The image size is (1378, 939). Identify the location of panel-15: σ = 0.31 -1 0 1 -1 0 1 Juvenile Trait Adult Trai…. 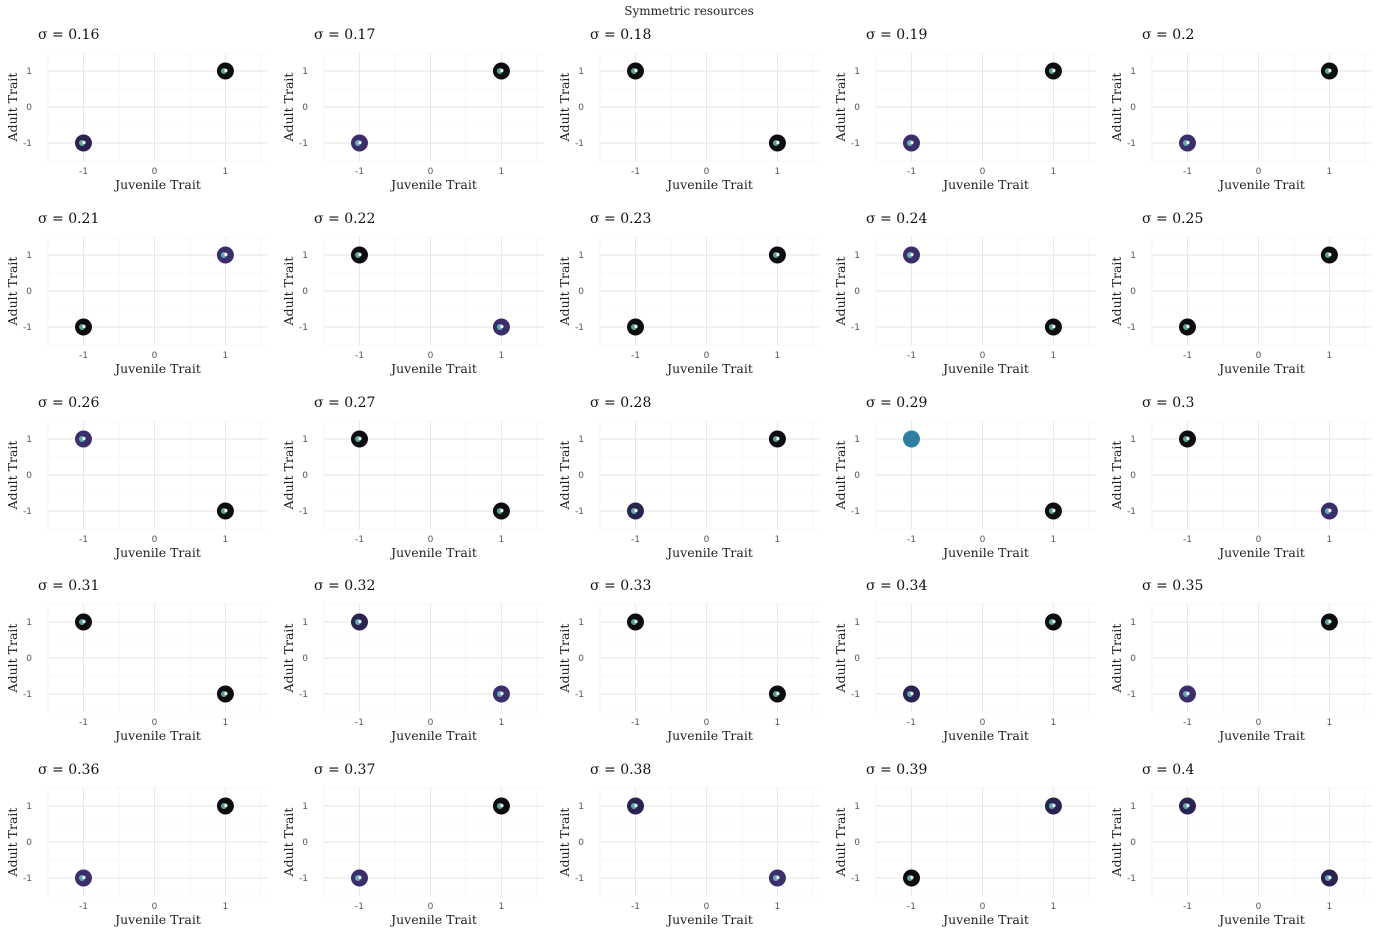
(136, 660).